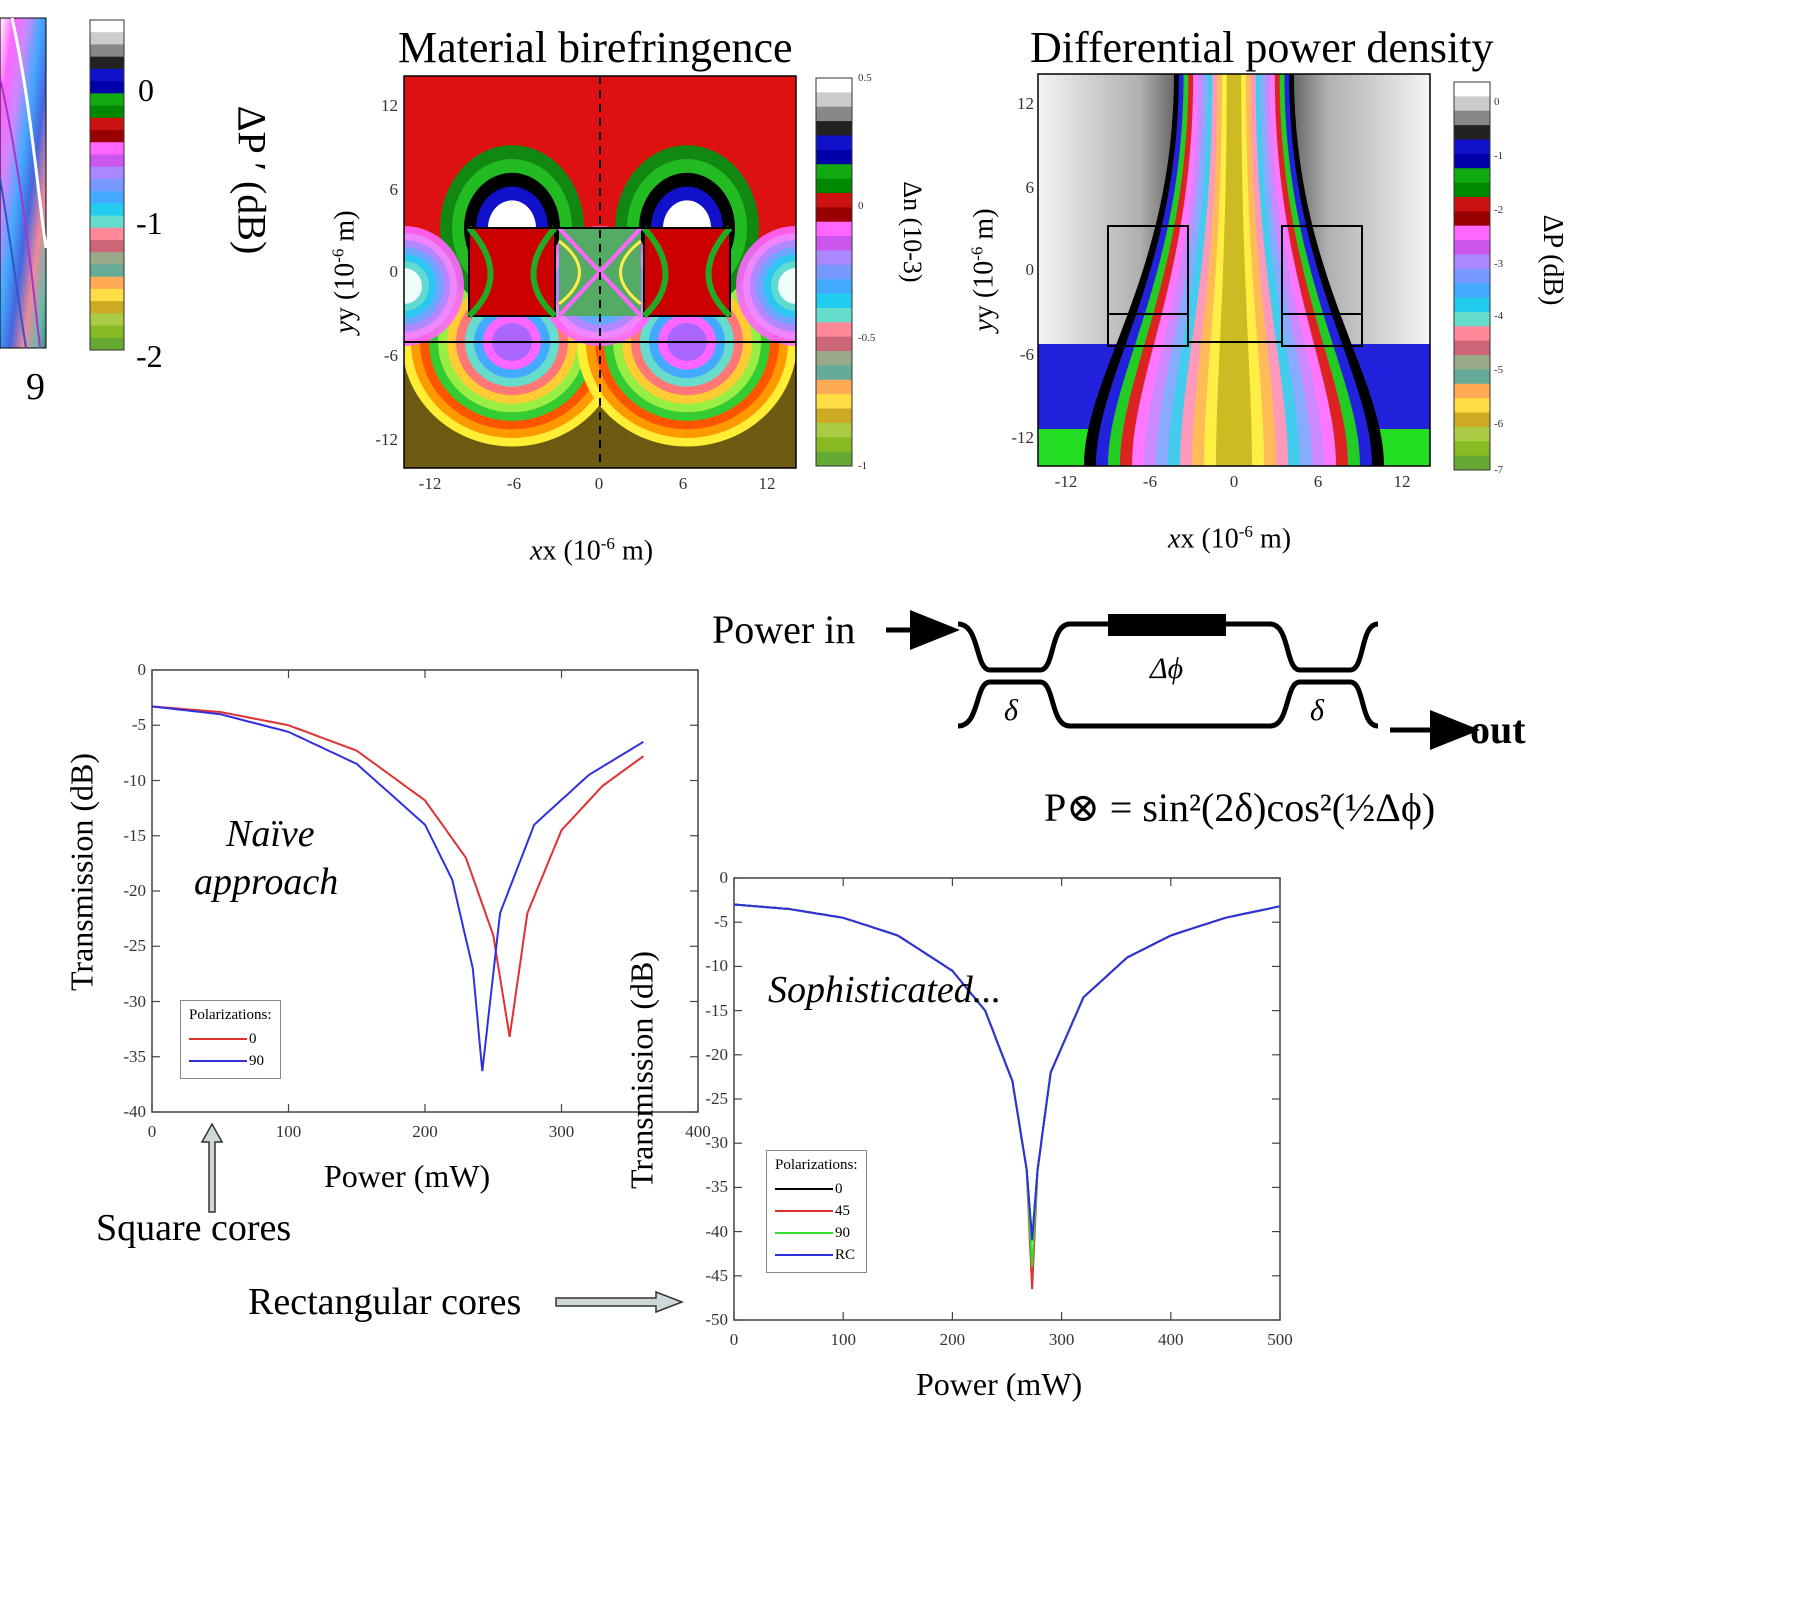  I want to click on birefringence-ytick: 0, so click(394, 271).